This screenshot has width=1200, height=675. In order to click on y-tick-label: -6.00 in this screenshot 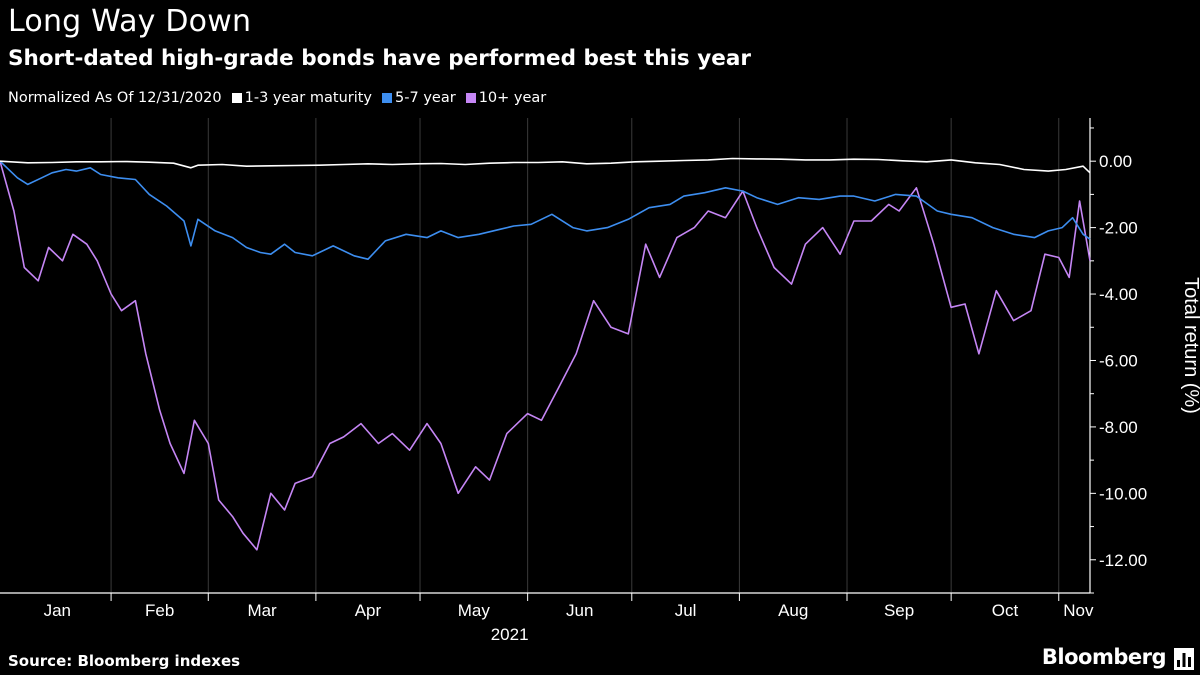, I will do `click(1118, 360)`.